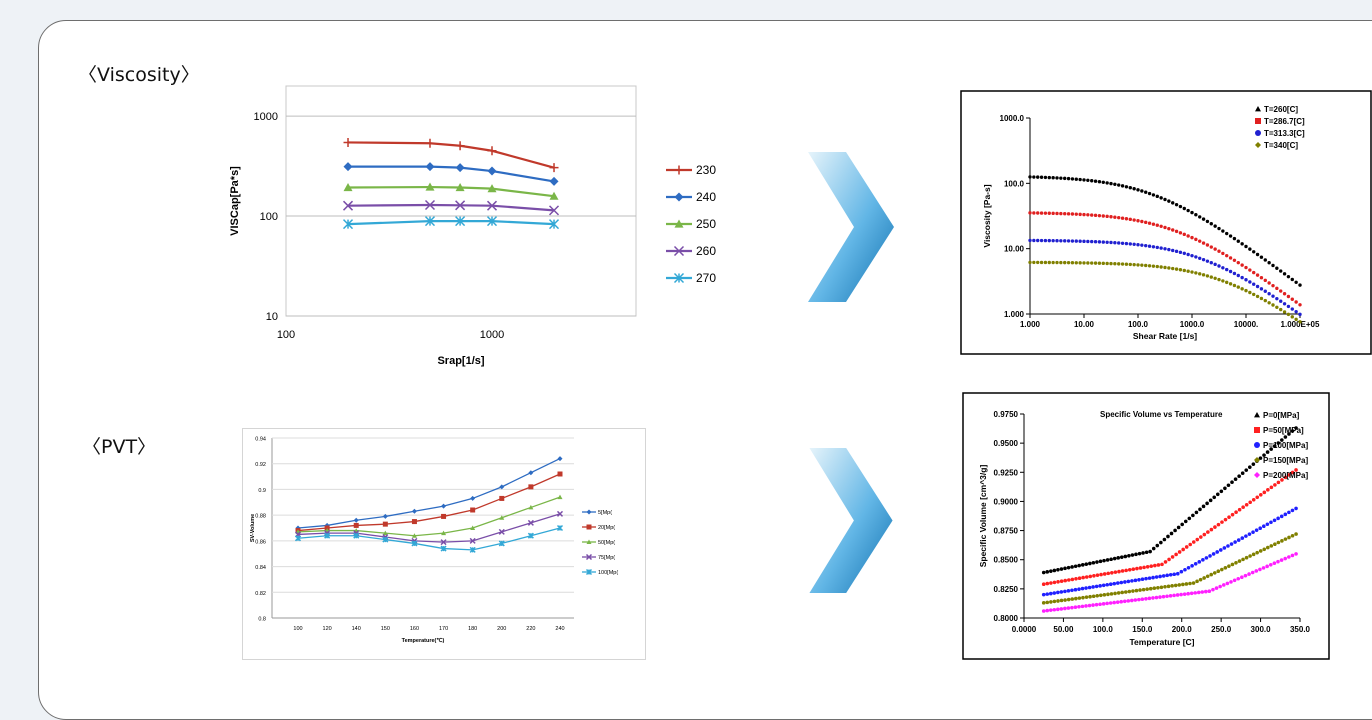 The image size is (1372, 720). Describe the element at coordinates (1281, 415) in the screenshot. I see `legend-label: P=0[MPa]` at that location.